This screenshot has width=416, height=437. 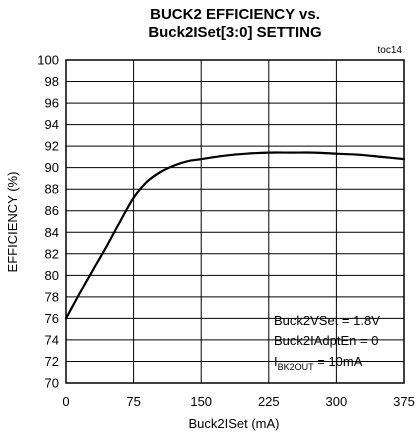 What do you see at coordinates (390, 50) in the screenshot?
I see `figure-id-label: toc14` at bounding box center [390, 50].